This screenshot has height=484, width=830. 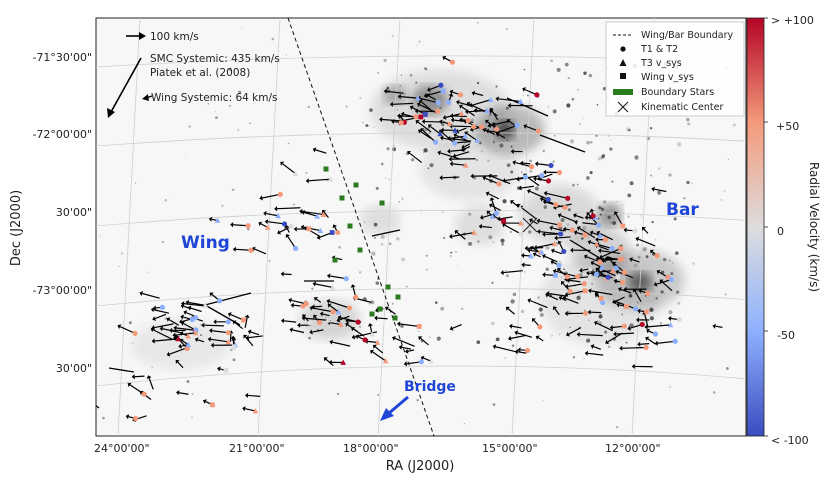 What do you see at coordinates (74, 212) in the screenshot?
I see `y-tick-label-3: 30'00"` at bounding box center [74, 212].